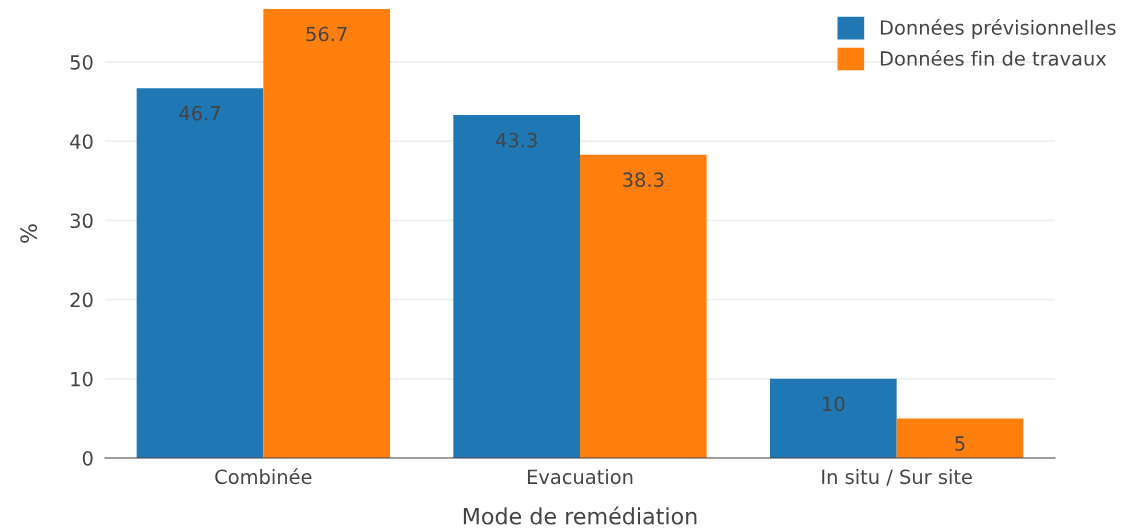  I want to click on y-axis-title: %, so click(29, 233).